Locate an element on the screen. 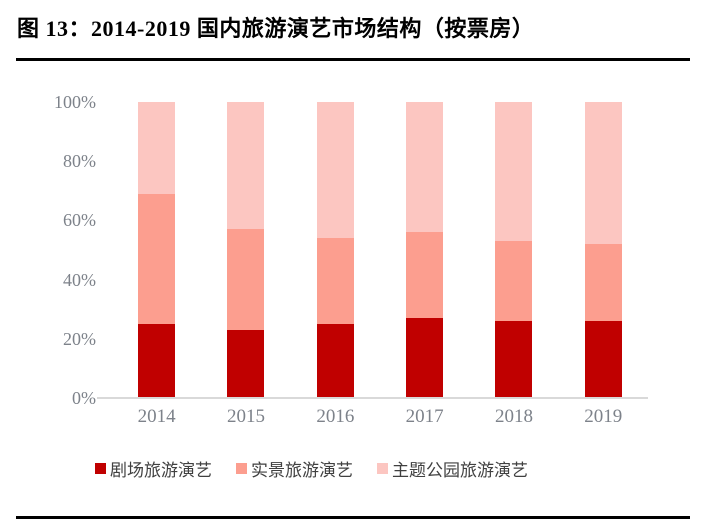 The width and height of the screenshot is (706, 522). legend-label: 剧场旅游演艺 is located at coordinates (161, 470).